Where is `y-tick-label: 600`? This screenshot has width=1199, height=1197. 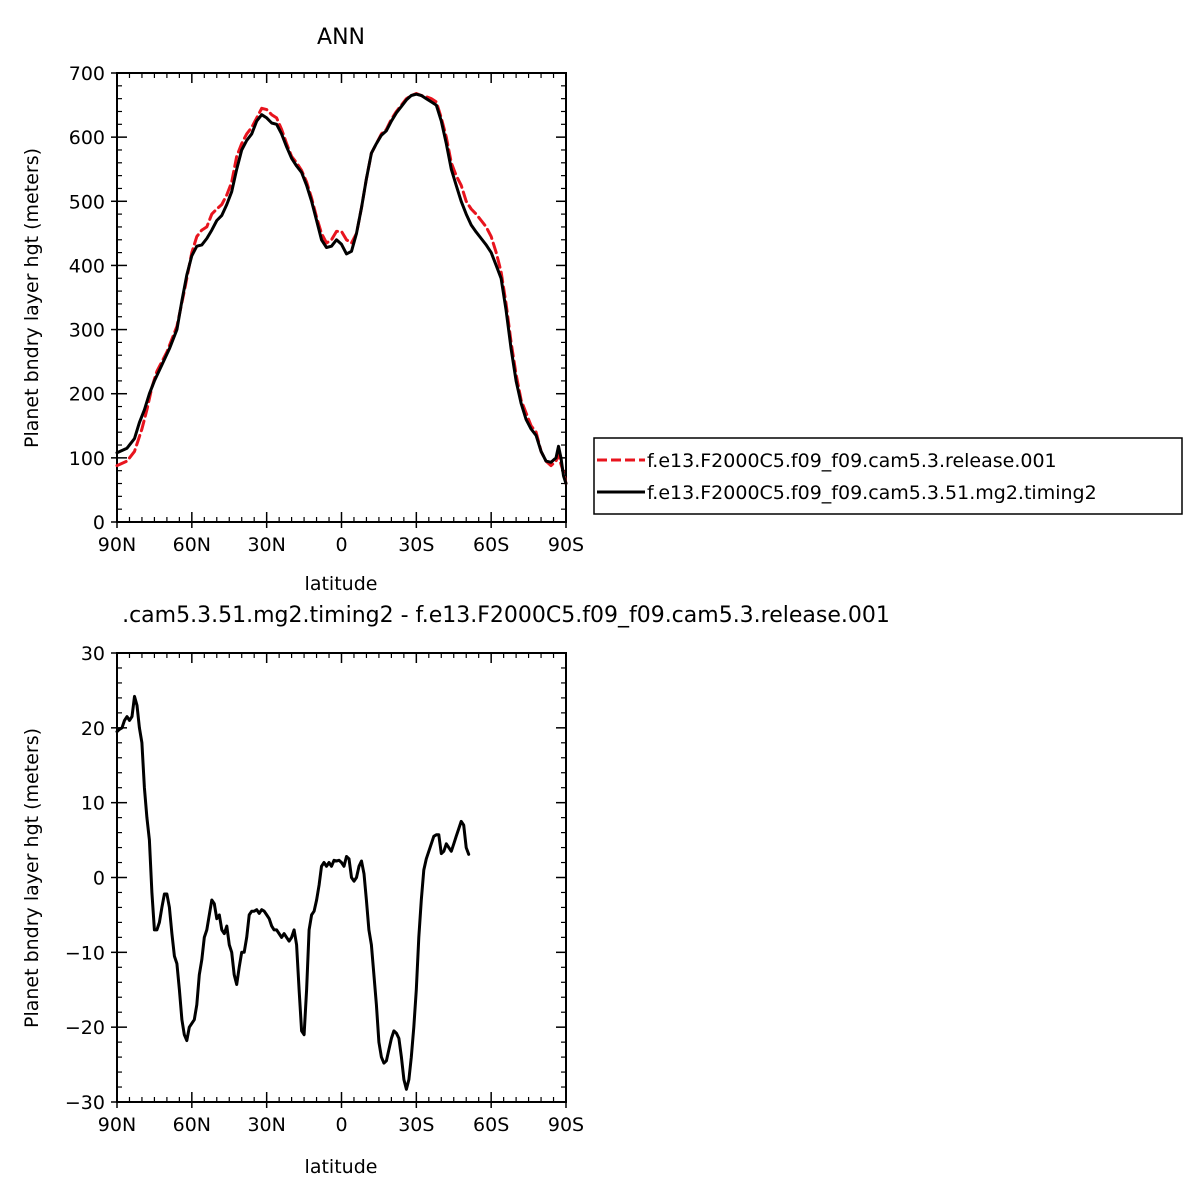
y-tick-label: 600 is located at coordinates (87, 138).